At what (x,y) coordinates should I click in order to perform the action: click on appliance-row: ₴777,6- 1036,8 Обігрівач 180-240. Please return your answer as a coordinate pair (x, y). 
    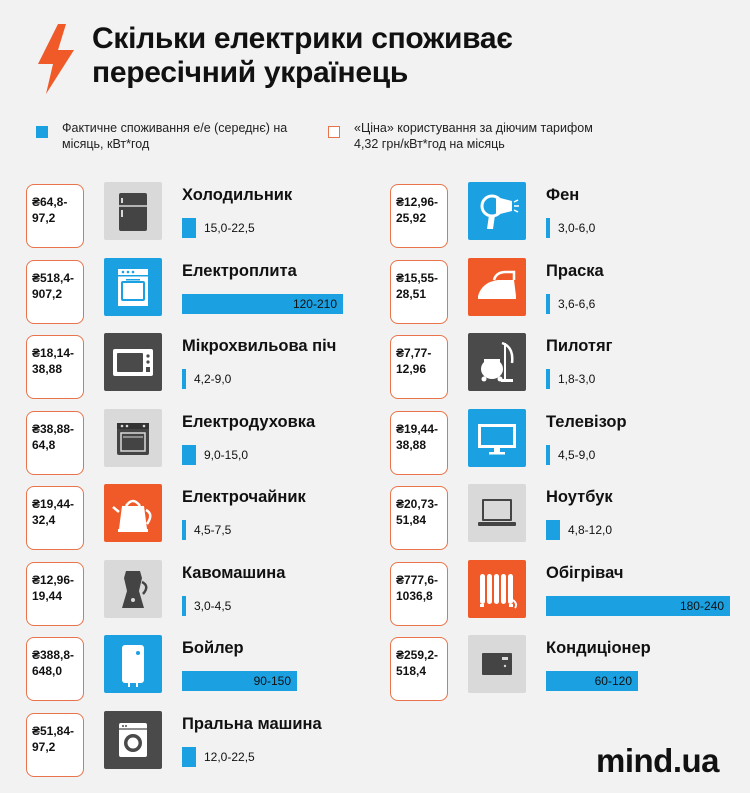
    Looking at the image, I should click on (570, 593).